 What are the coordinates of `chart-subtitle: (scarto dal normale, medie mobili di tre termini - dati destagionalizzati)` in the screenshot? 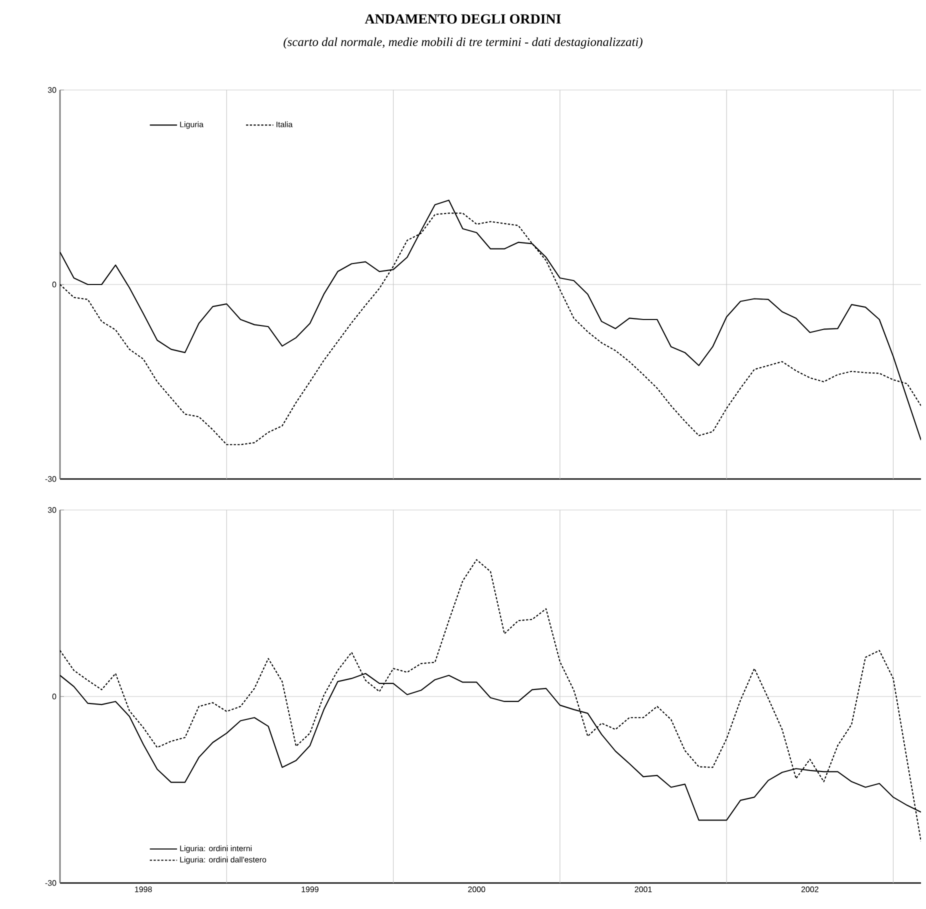 It's located at (463, 43).